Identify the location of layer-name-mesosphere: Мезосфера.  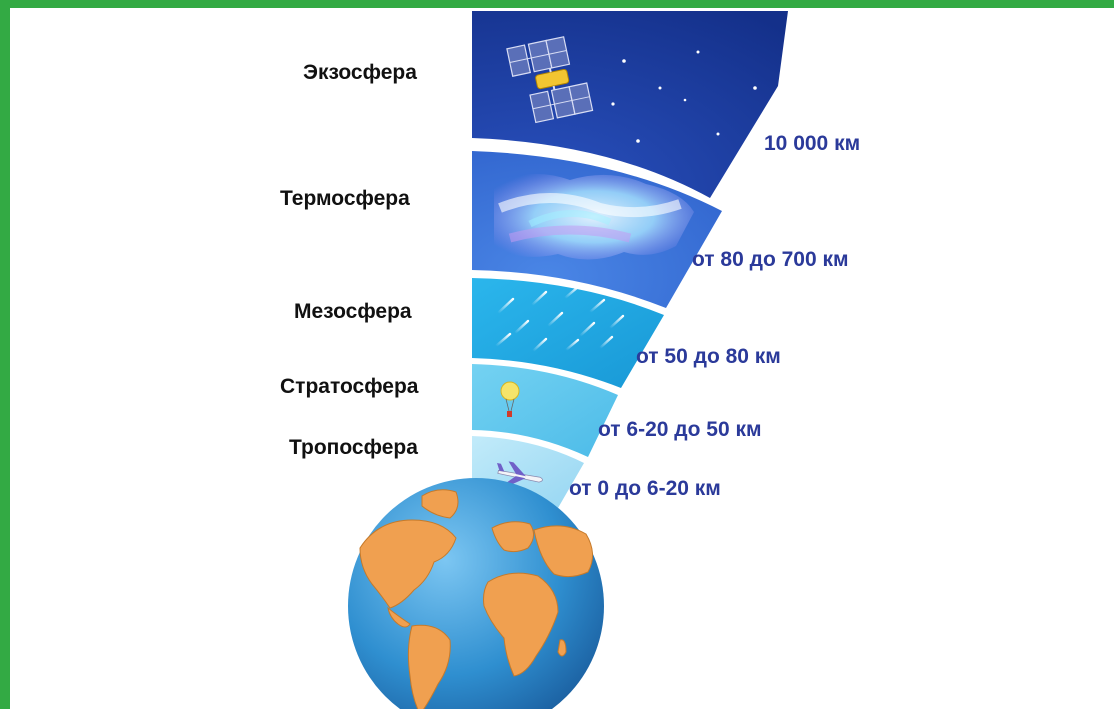
(353, 311).